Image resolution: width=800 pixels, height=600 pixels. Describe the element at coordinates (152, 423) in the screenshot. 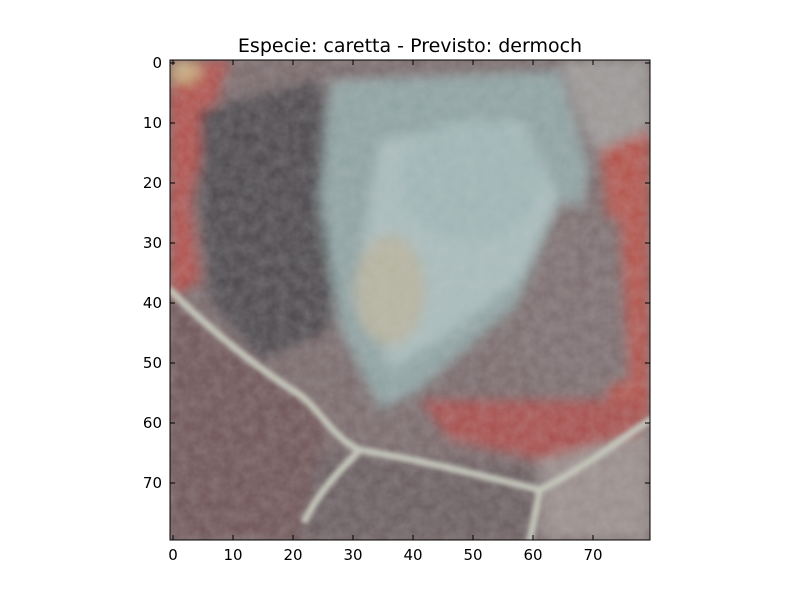

I see `y-tick-label: 60` at that location.